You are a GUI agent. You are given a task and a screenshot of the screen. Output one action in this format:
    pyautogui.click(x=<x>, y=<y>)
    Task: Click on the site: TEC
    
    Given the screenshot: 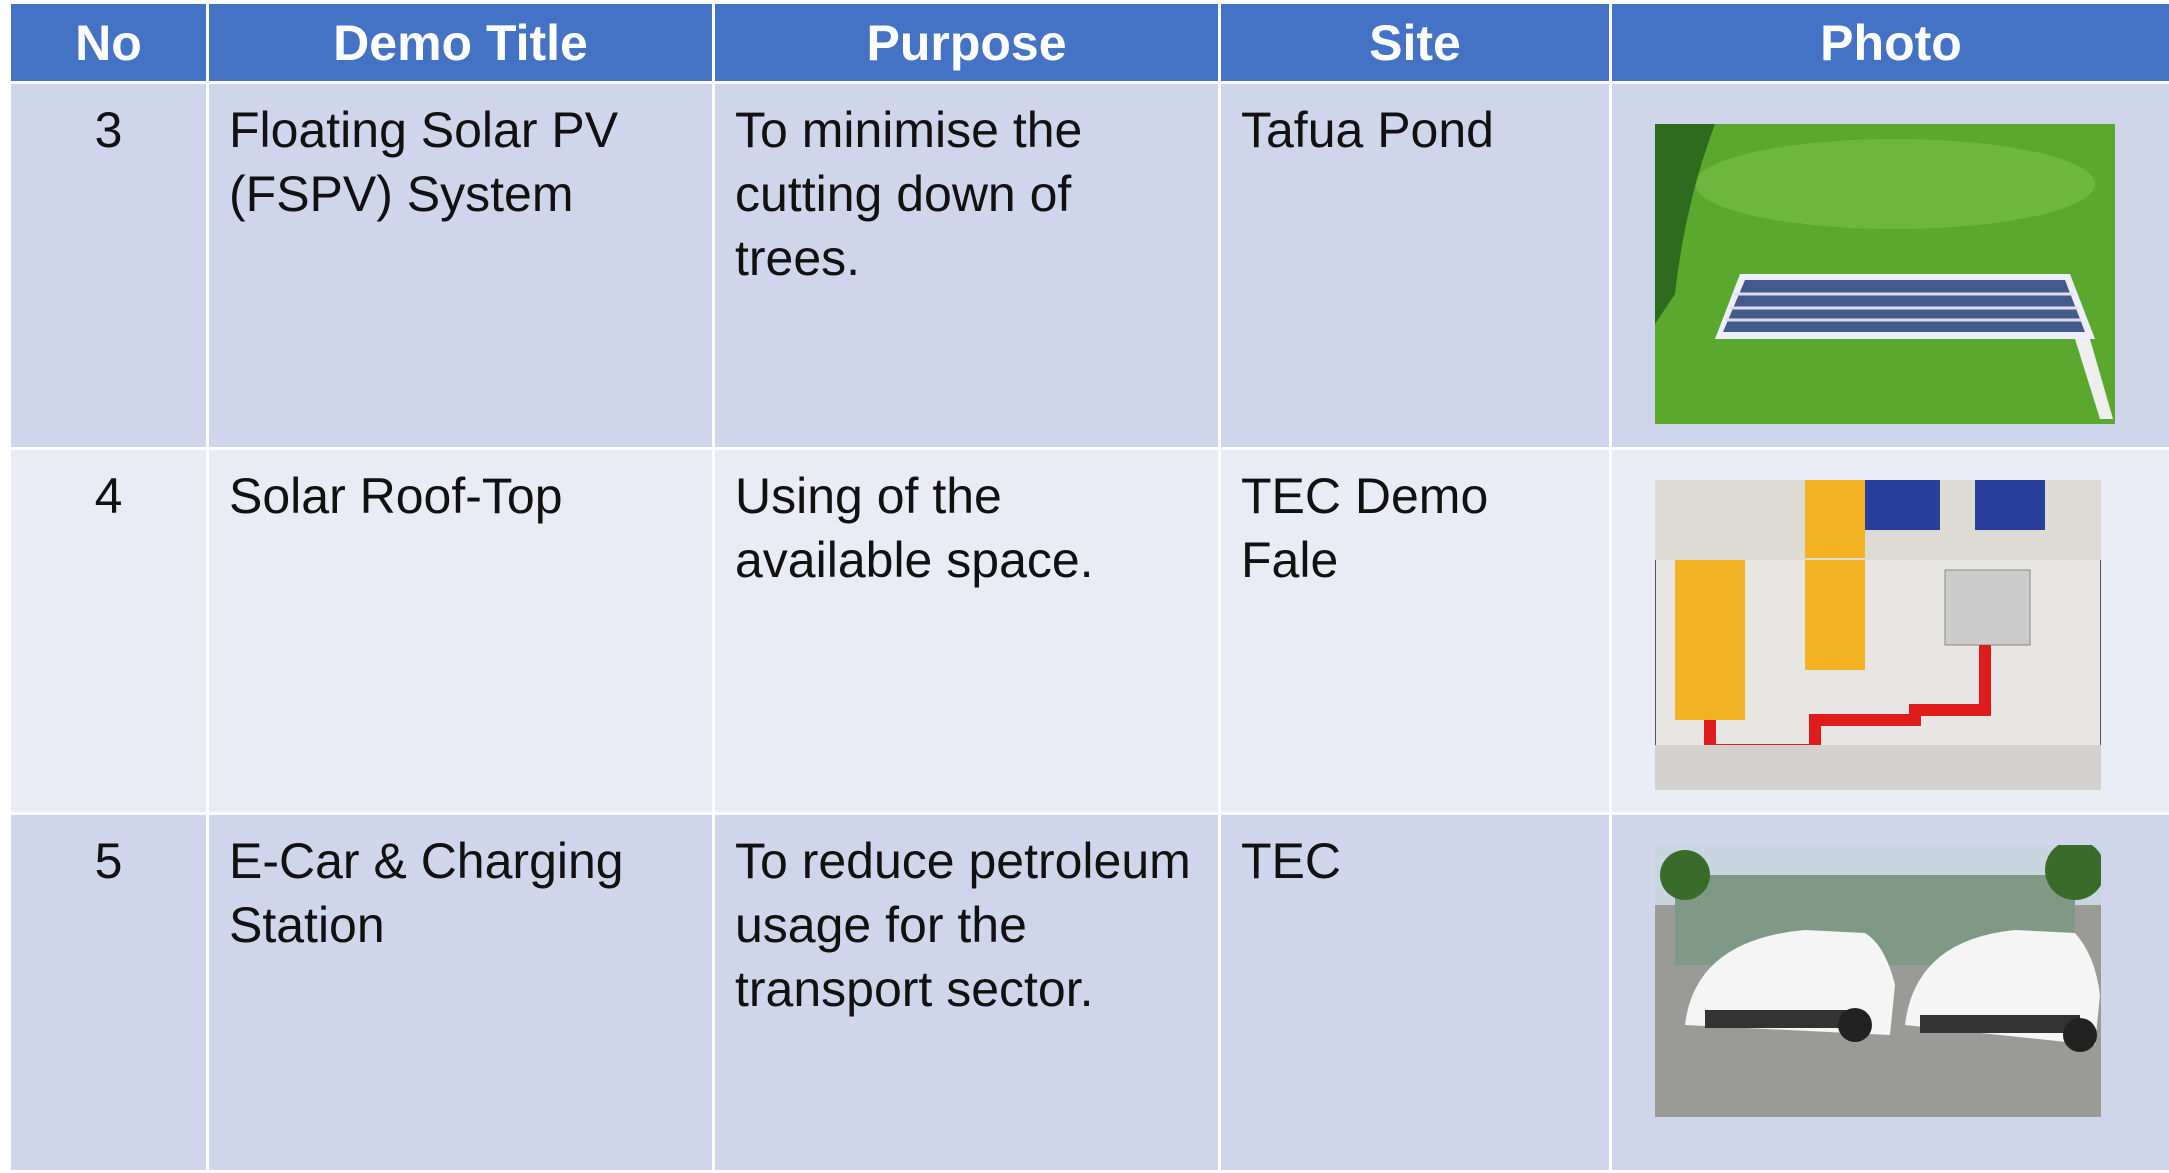 What is the action you would take?
    pyautogui.click(x=1416, y=994)
    